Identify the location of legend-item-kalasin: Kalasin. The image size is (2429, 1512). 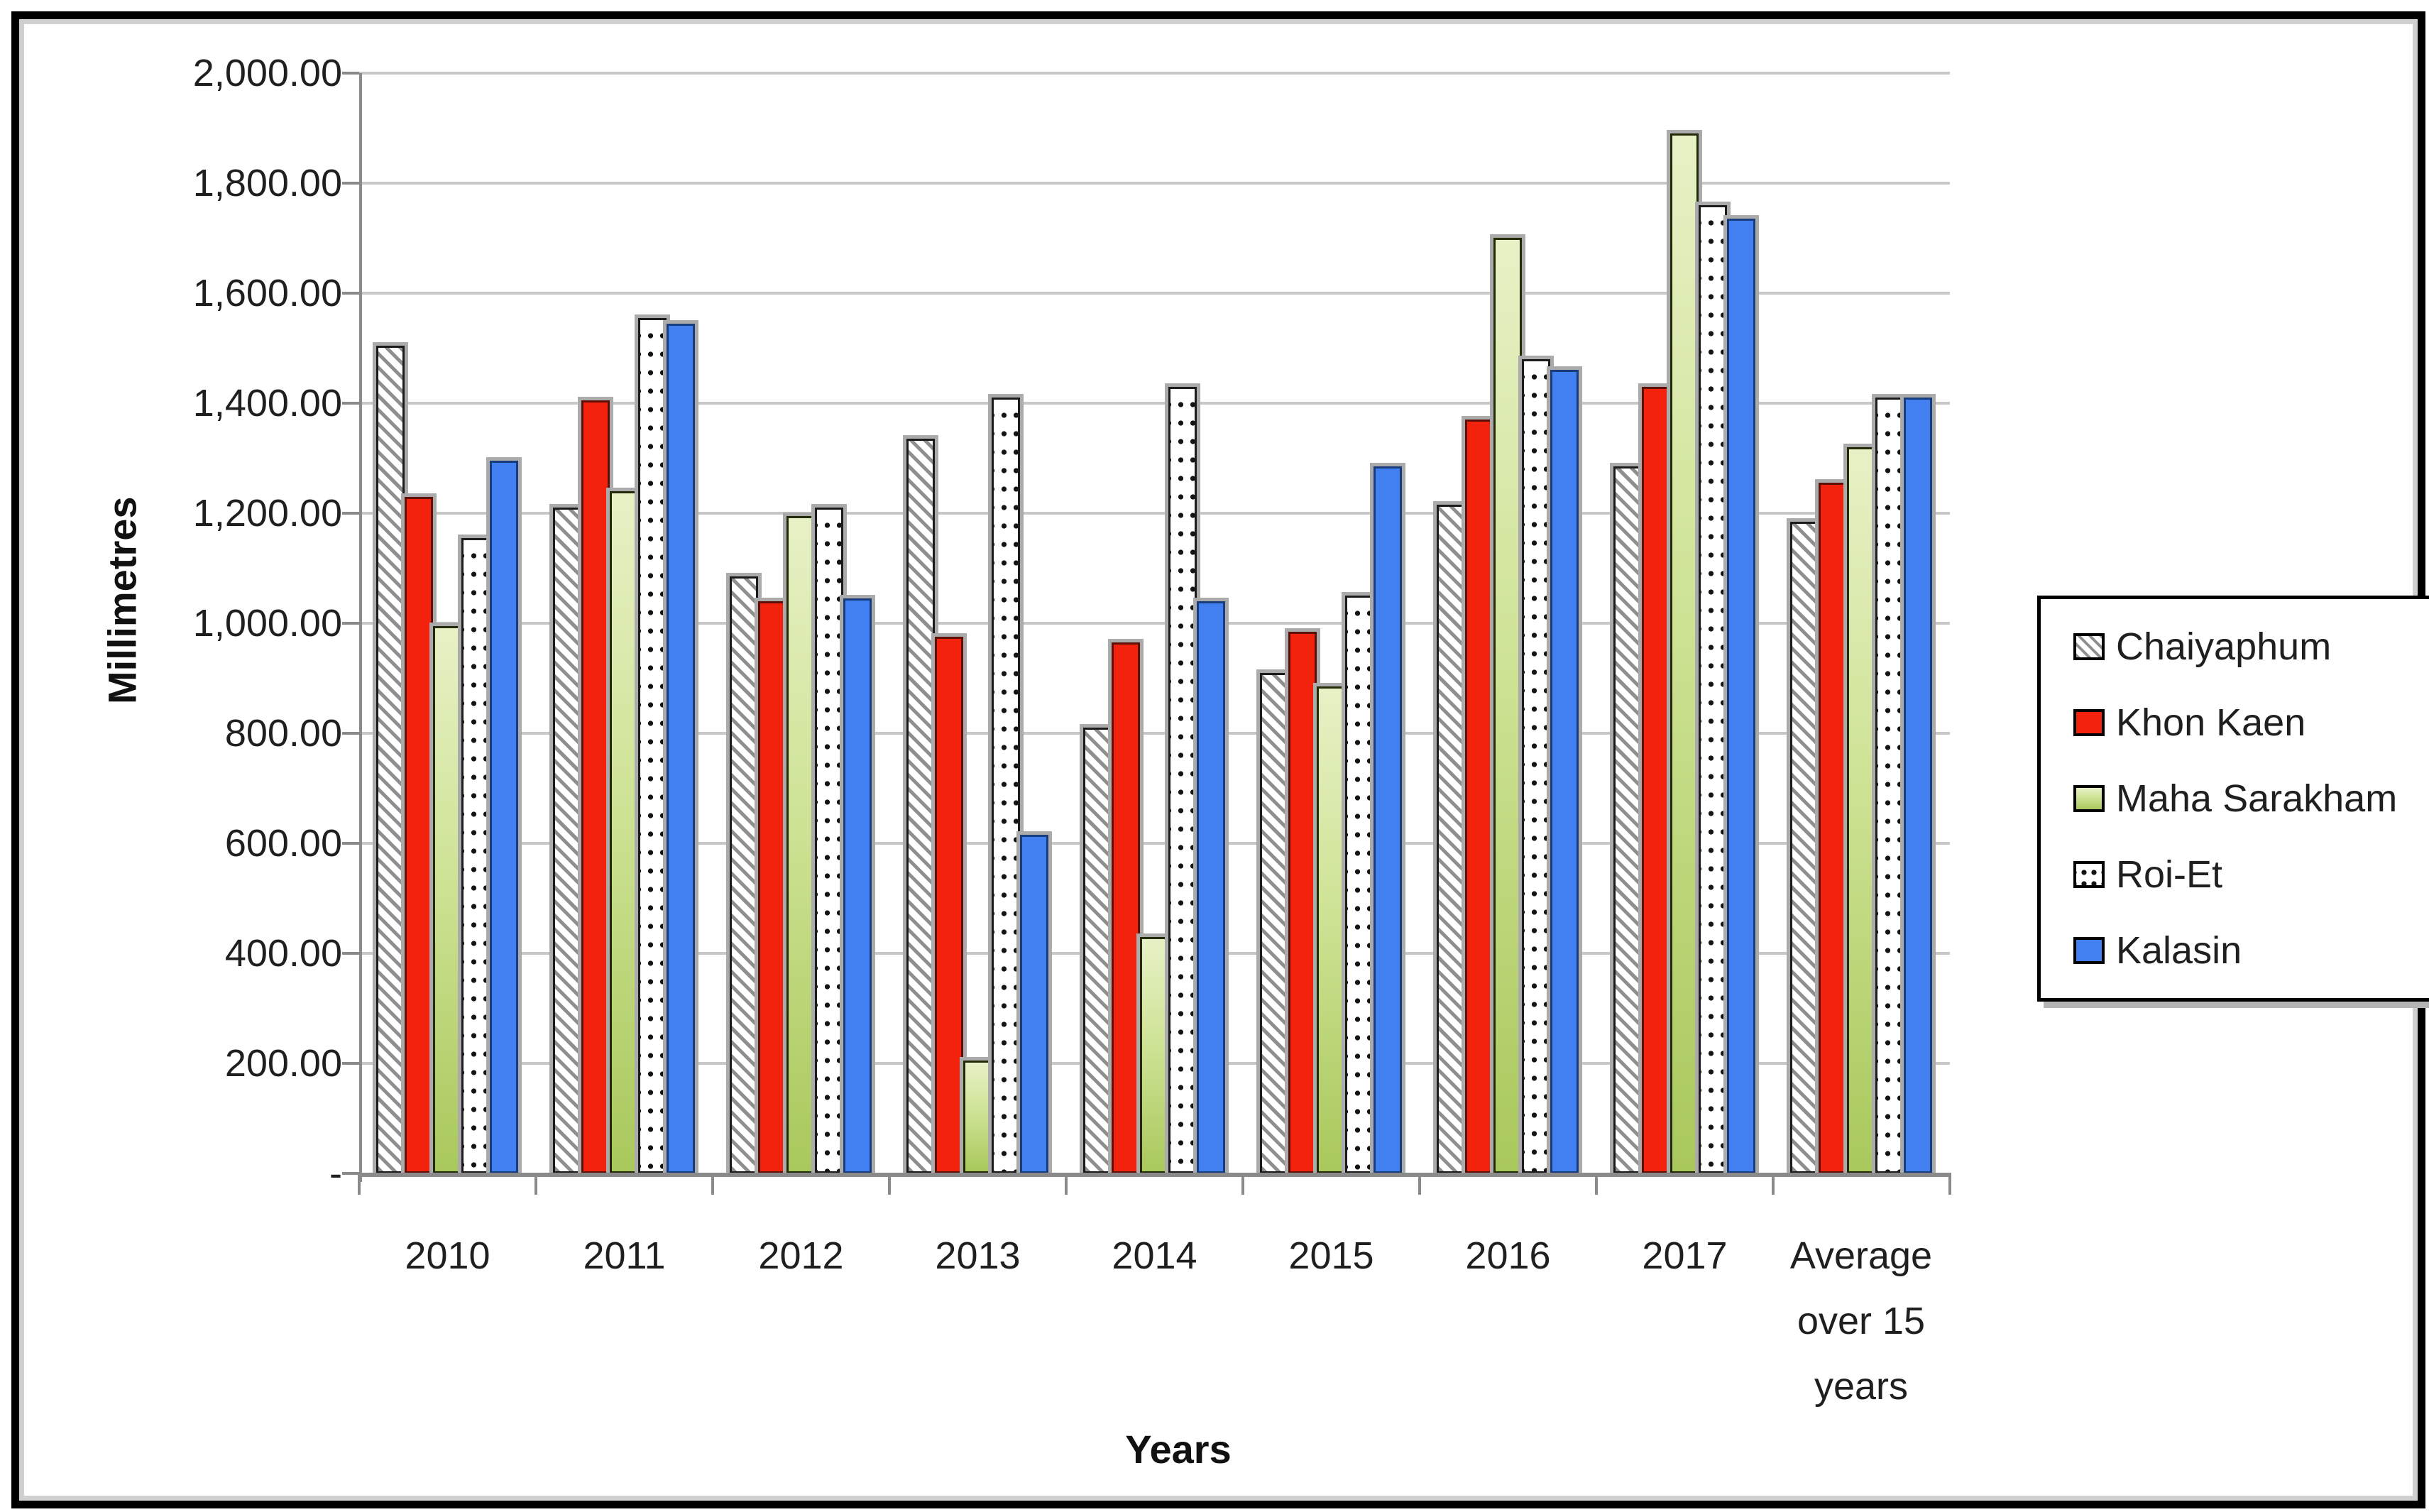
(2251, 951).